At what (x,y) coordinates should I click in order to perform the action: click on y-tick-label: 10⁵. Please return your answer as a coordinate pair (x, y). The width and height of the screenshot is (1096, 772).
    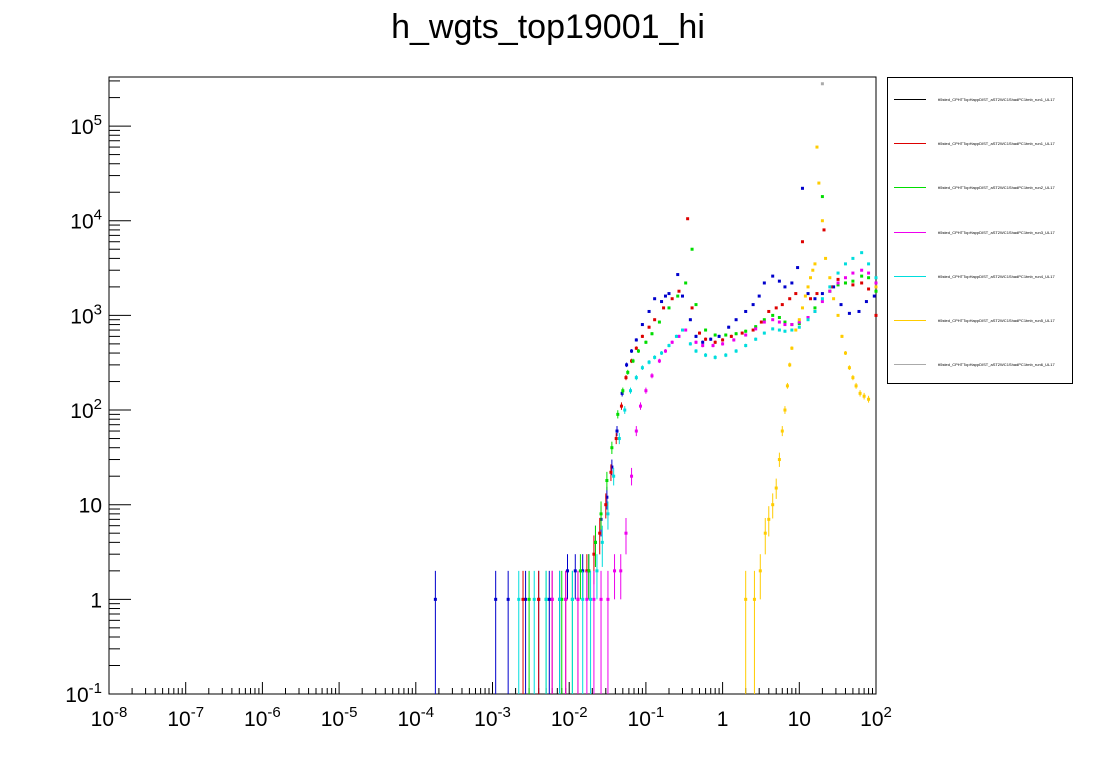
    Looking at the image, I should click on (86, 125).